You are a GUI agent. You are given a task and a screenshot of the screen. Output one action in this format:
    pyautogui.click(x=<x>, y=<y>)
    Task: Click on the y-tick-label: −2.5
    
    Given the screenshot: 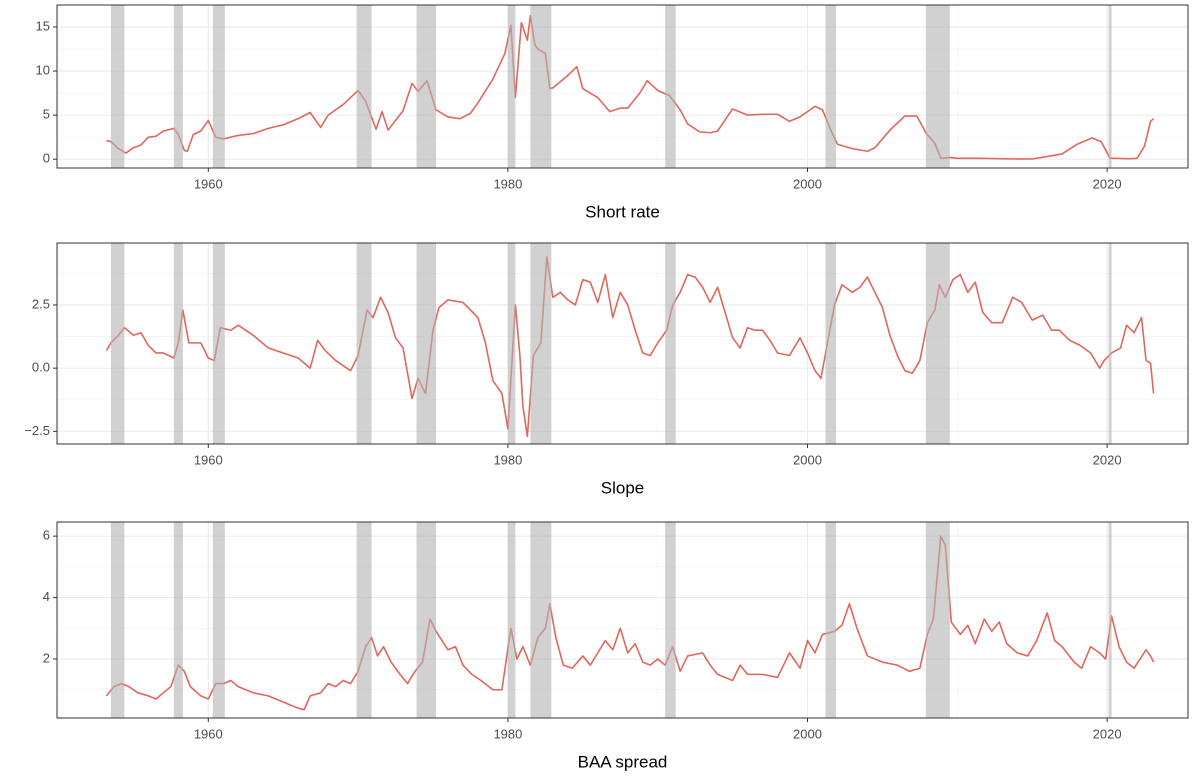 What is the action you would take?
    pyautogui.click(x=37, y=430)
    